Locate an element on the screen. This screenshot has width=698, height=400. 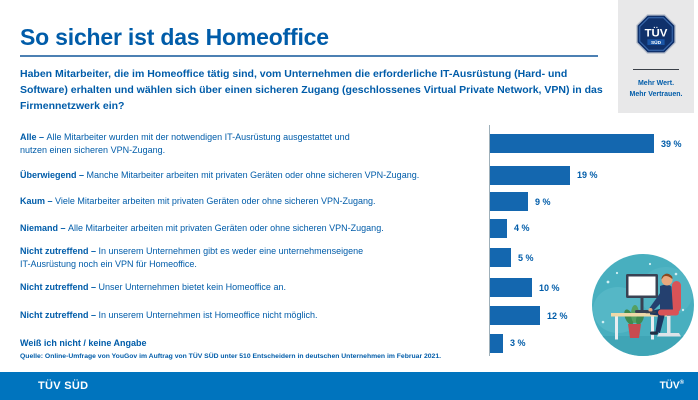
category-term: Weiß ich nicht / keine Angabe is located at coordinates (83, 342).